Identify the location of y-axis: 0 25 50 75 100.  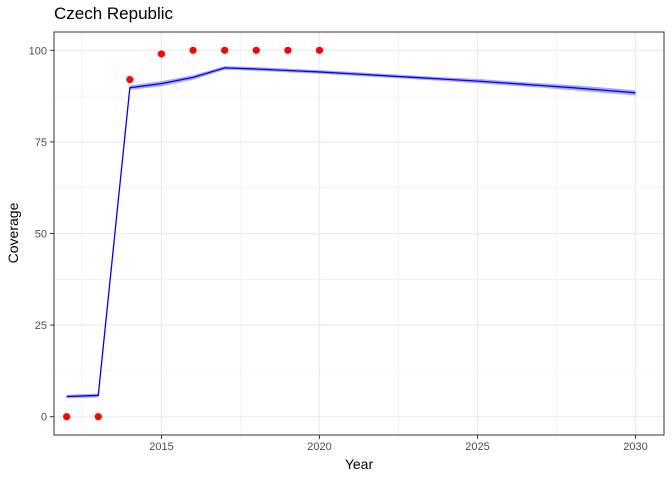
(41, 234).